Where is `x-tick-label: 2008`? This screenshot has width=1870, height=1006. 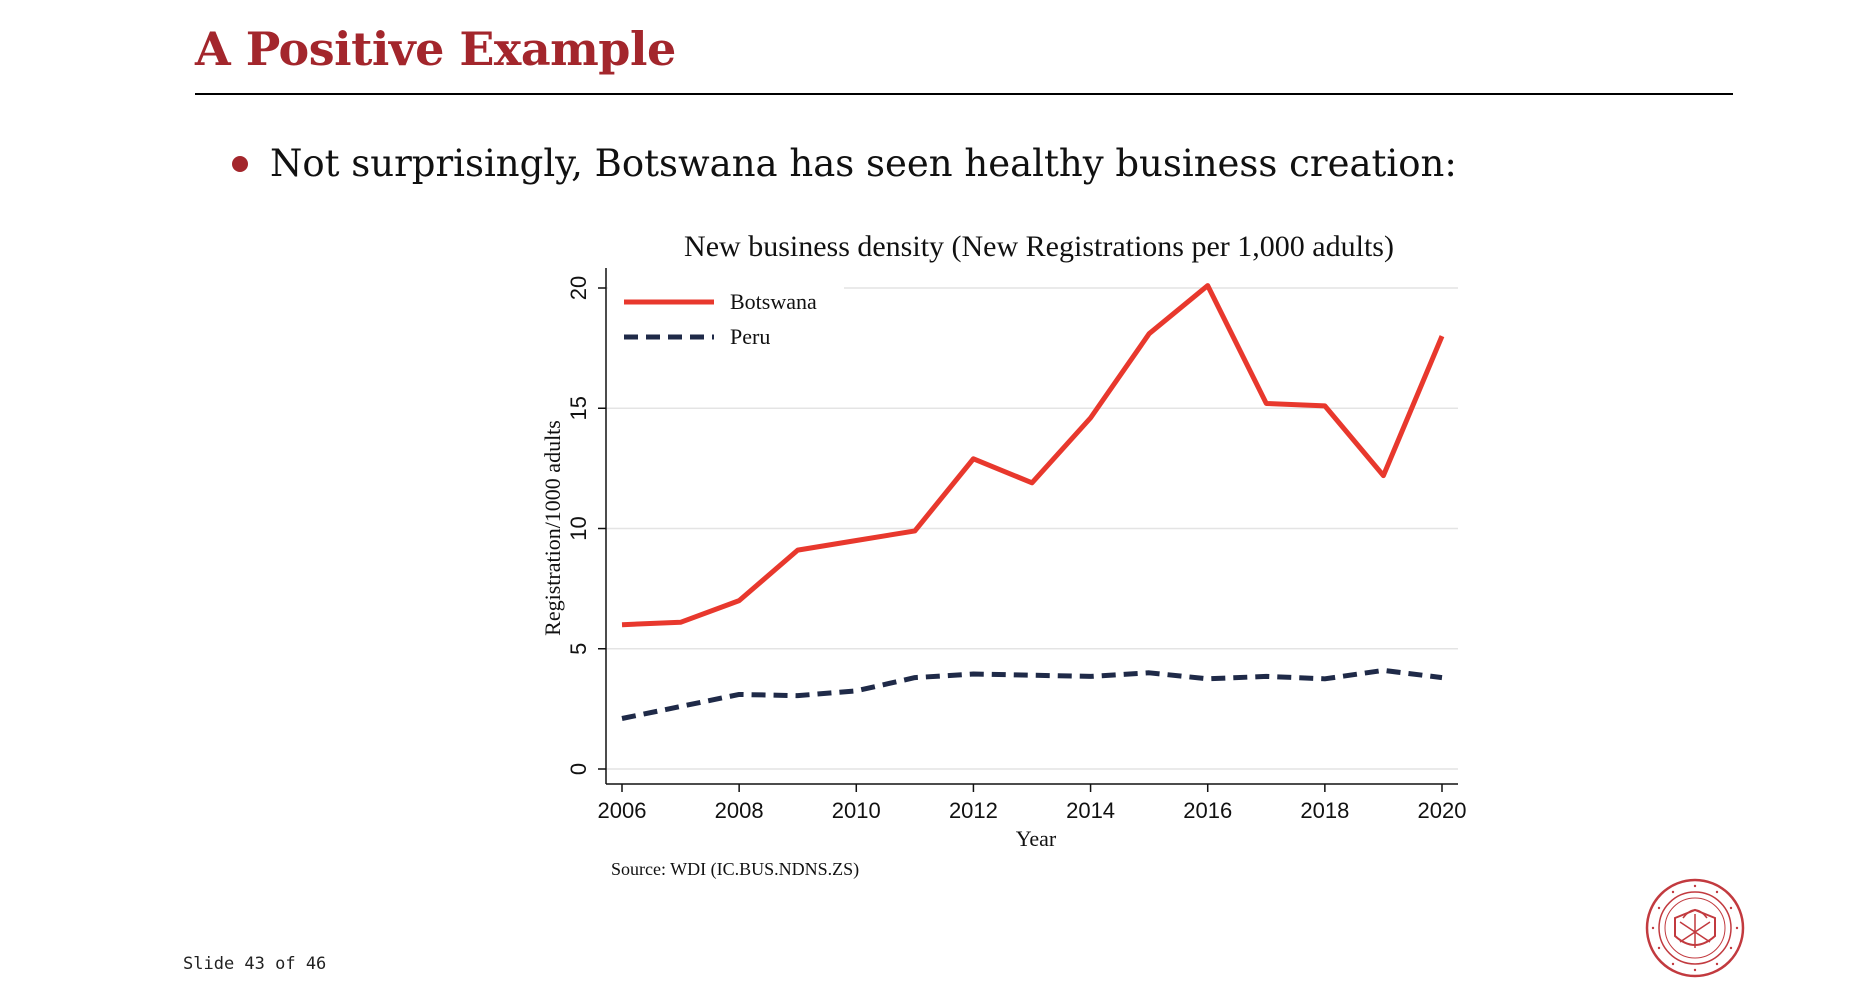
x-tick-label: 2008 is located at coordinates (739, 810).